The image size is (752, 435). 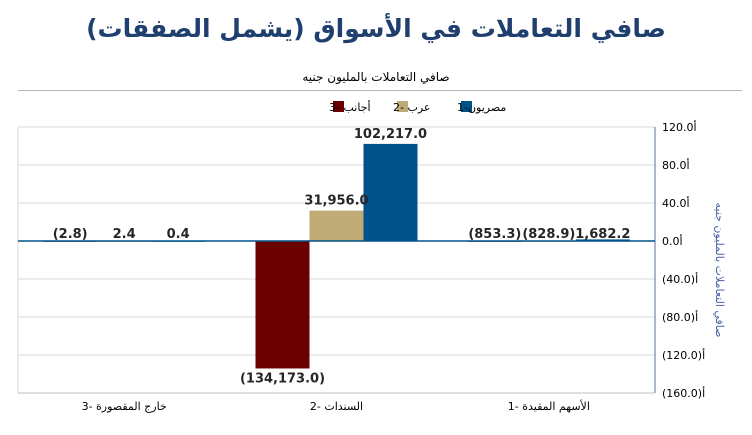 I want to click on page-title: صافي التعاملات في الأسواق (يشمل الصفقات), so click(x=376, y=28).